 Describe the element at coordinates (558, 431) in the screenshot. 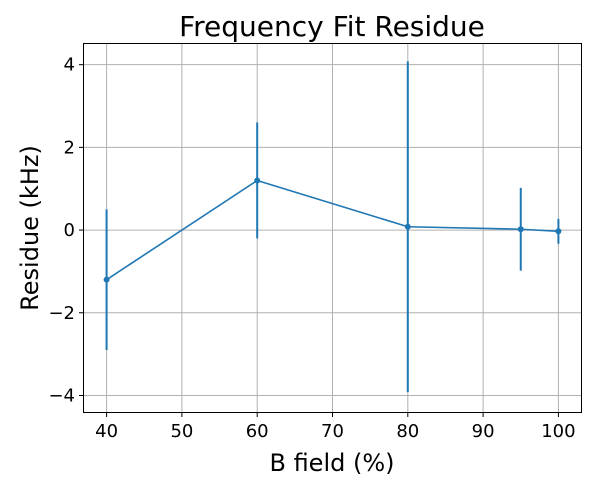

I see `x-tick-label: 100` at that location.